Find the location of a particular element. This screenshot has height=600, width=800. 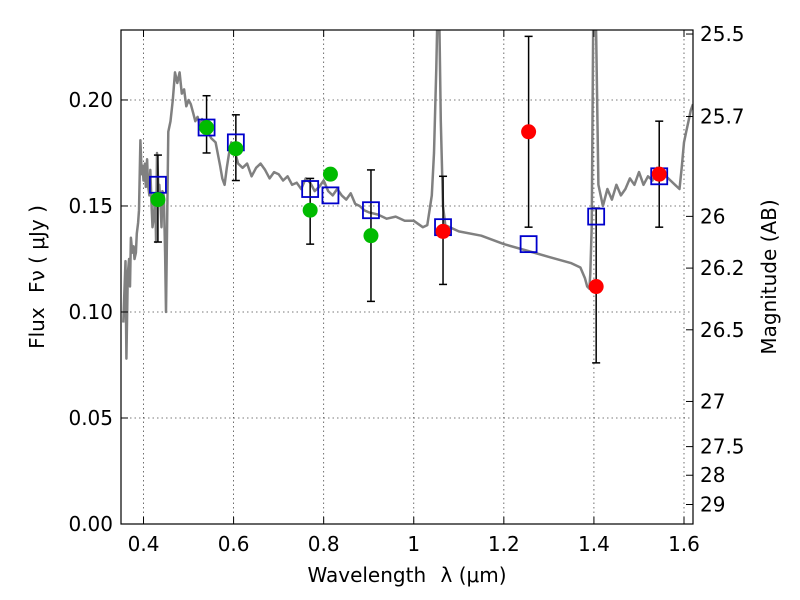

y-tick-label: 0.10 is located at coordinates (90, 312).